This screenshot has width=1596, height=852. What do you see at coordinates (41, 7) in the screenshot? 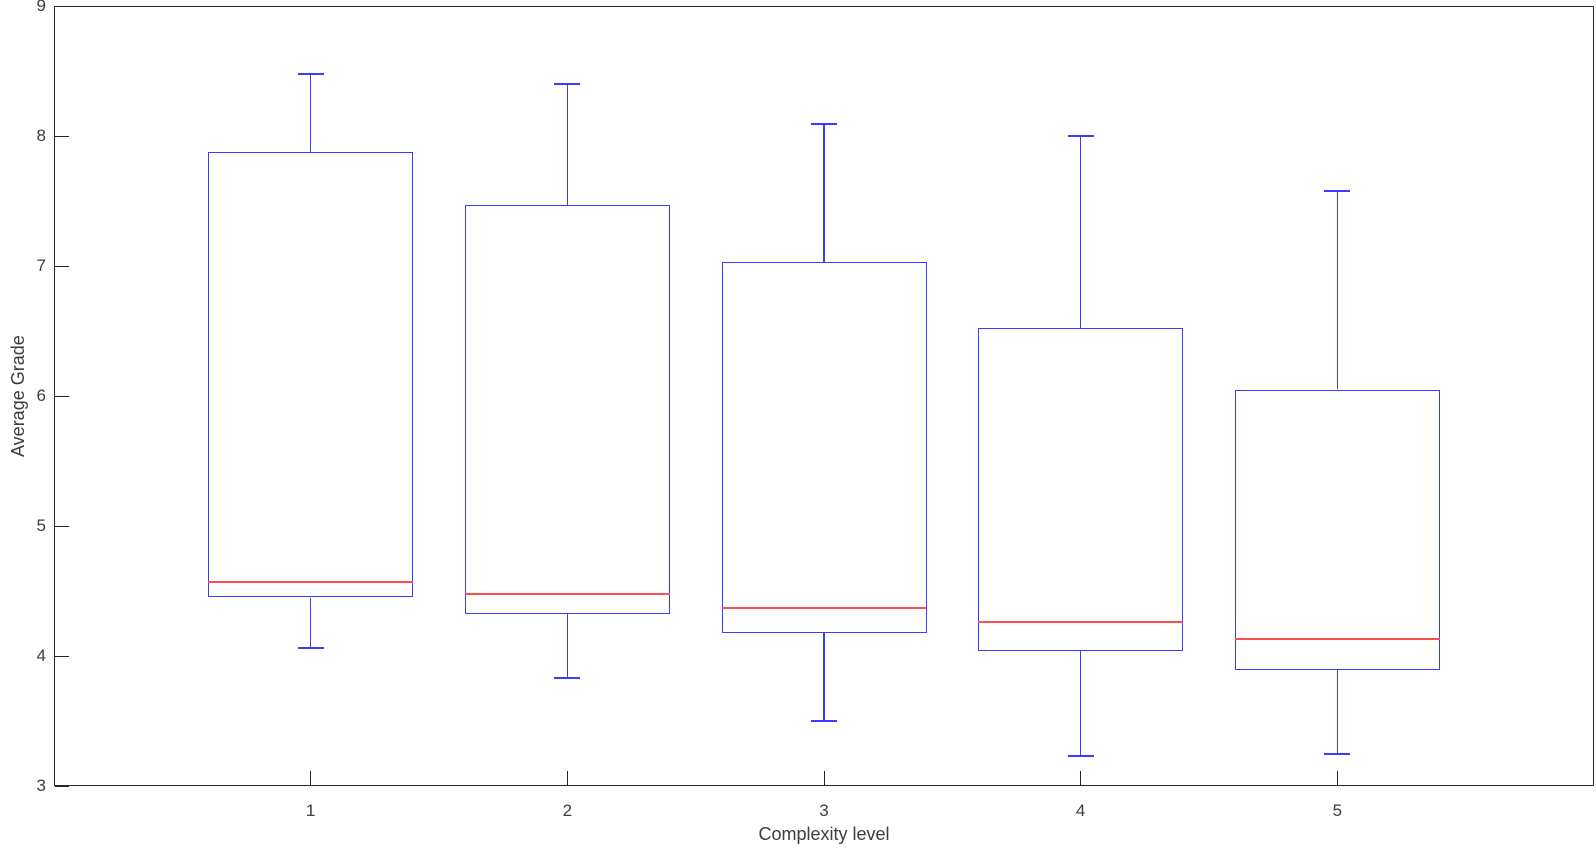
I see `y-tick-label: 9` at bounding box center [41, 7].